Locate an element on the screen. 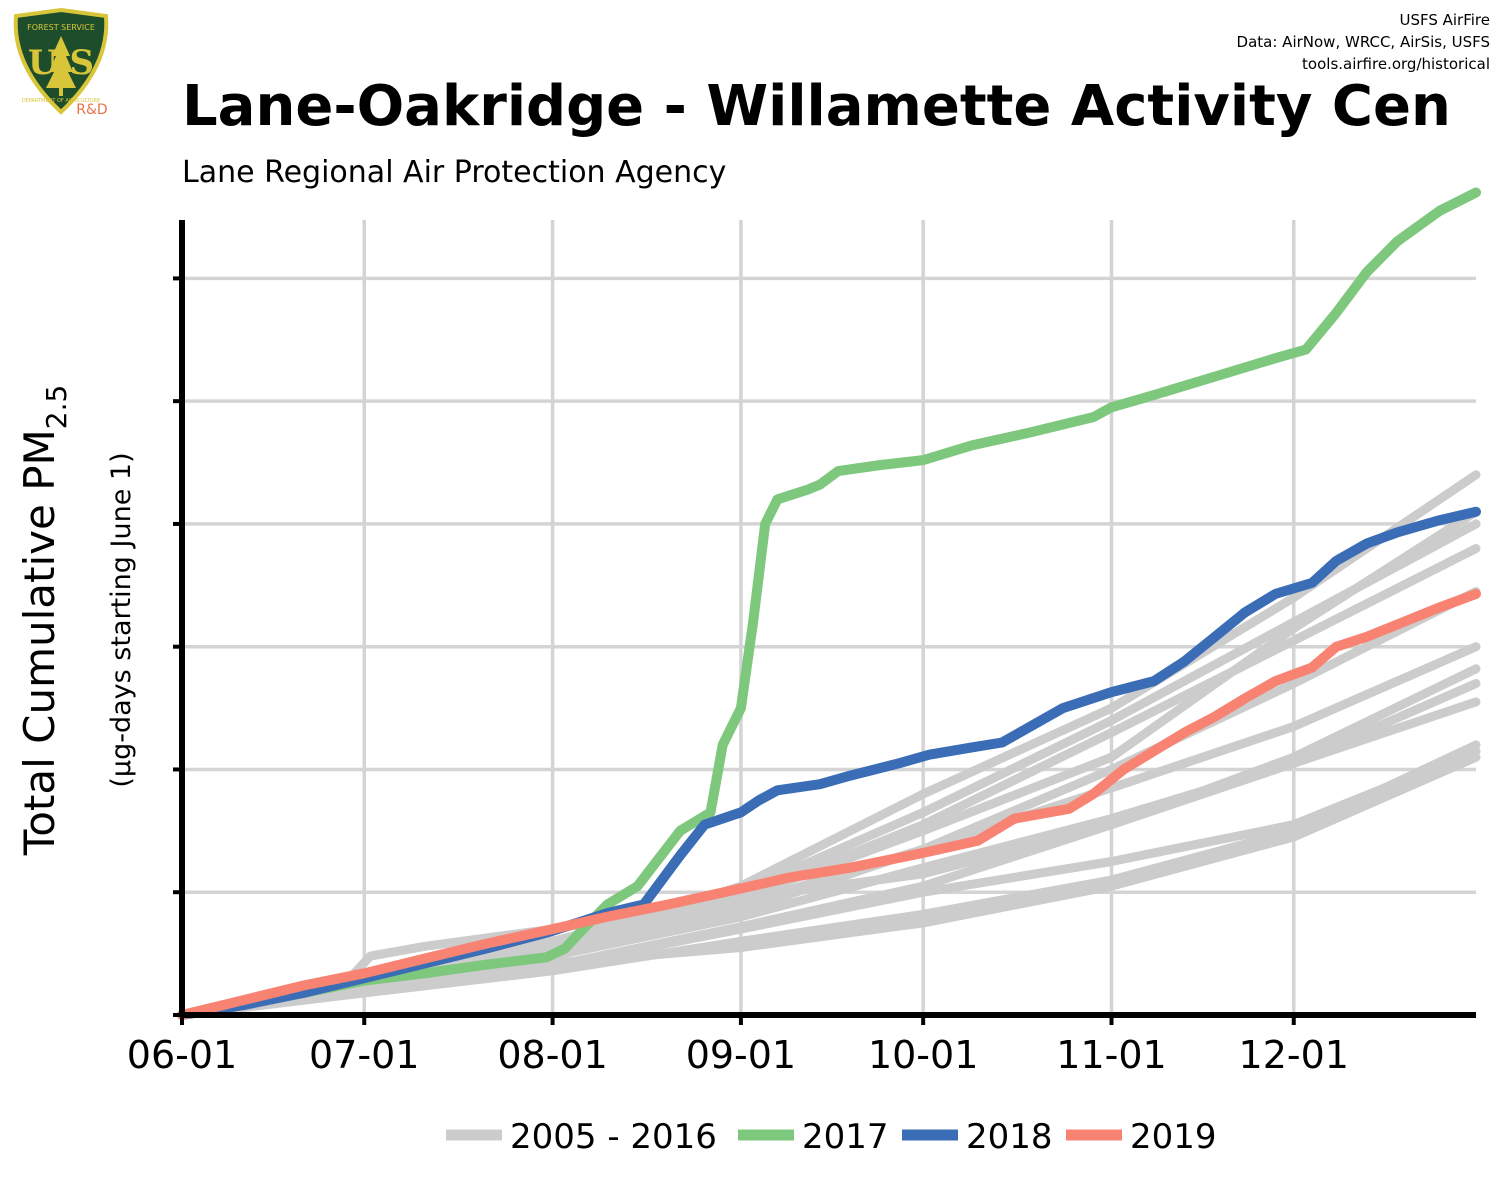 Image resolution: width=1500 pixels, height=1200 pixels. tree-icon is located at coordinates (61, 66).